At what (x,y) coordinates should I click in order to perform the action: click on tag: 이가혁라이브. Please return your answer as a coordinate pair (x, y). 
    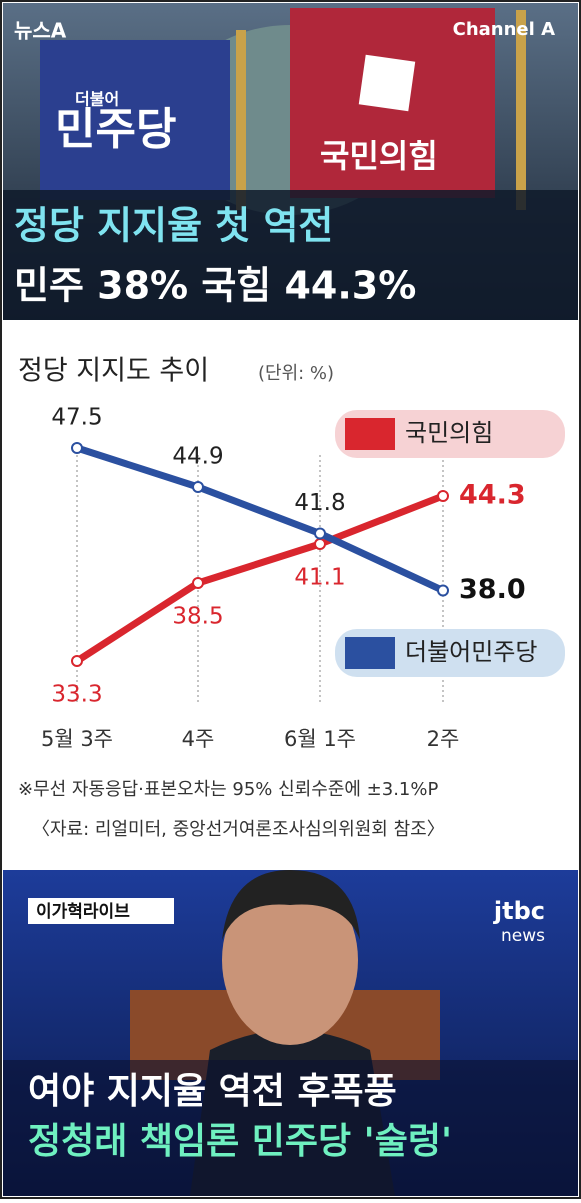
    Looking at the image, I should click on (83, 911).